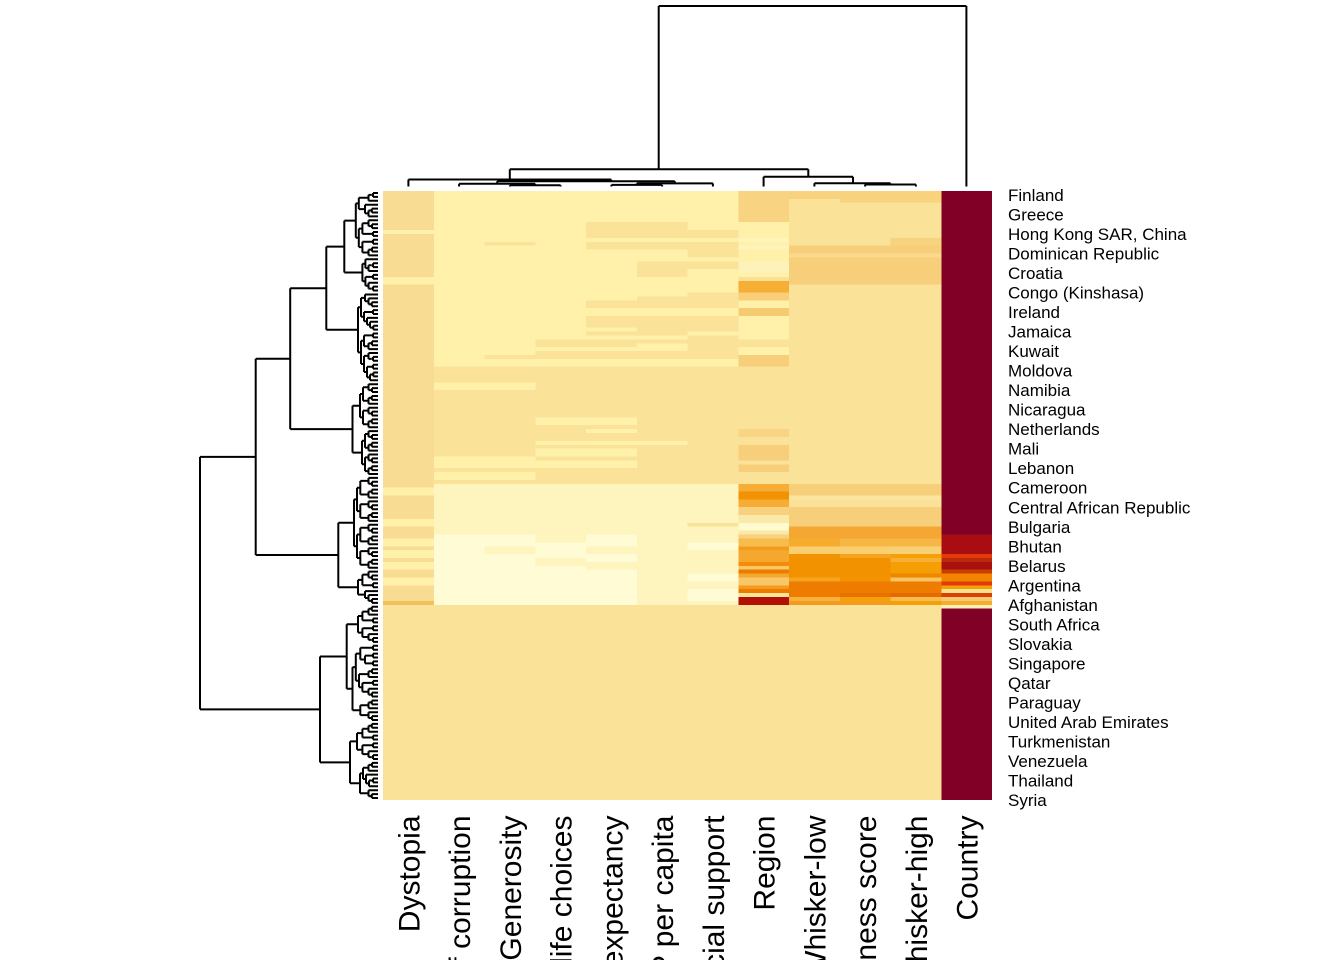 Image resolution: width=1344 pixels, height=965 pixels. Describe the element at coordinates (1047, 410) in the screenshot. I see `svg-text: Nicaragua` at that location.